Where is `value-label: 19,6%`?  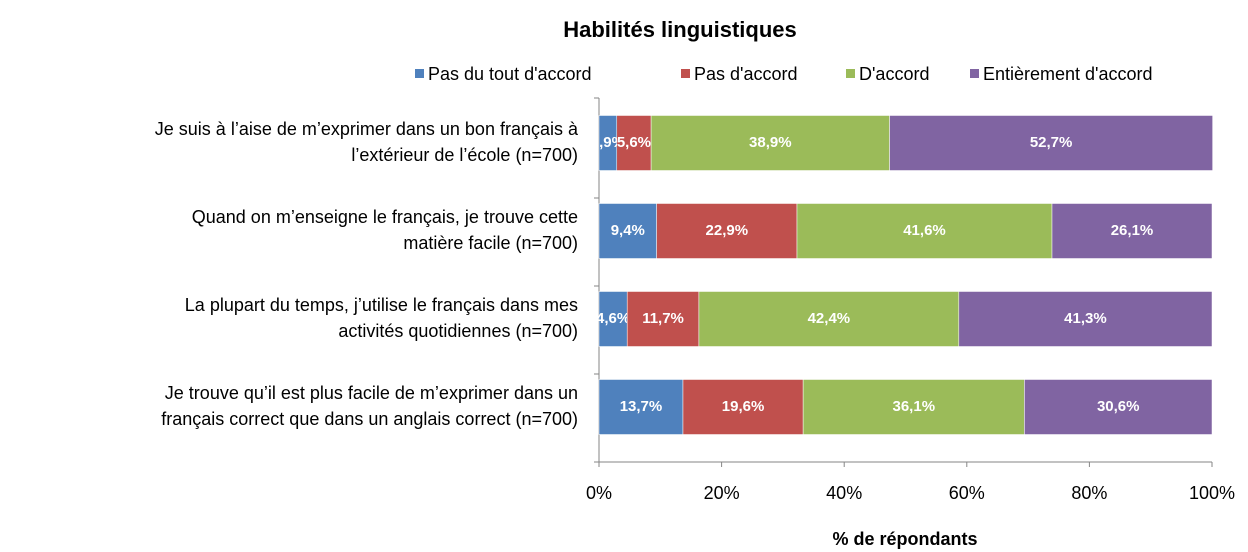
value-label: 19,6% is located at coordinates (743, 406).